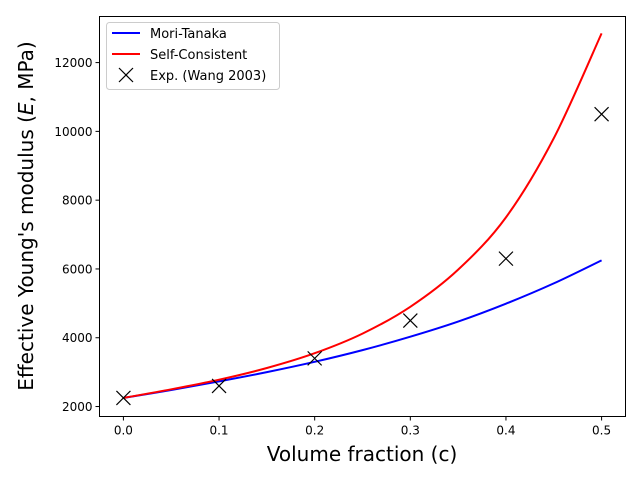 The image size is (640, 480). What do you see at coordinates (601, 431) in the screenshot?
I see `x-tick-label: 0.5` at bounding box center [601, 431].